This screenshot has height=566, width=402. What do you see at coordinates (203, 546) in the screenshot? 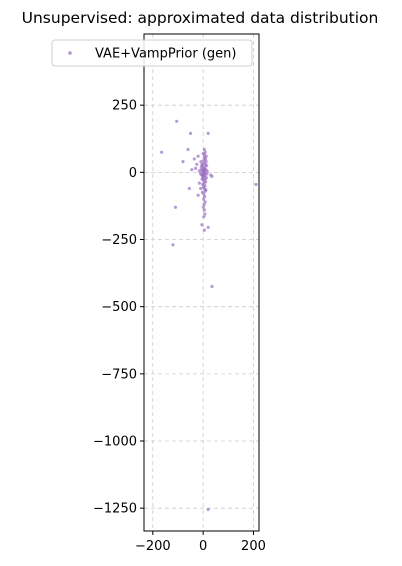
I see `x-tick-label: 0` at bounding box center [203, 546].